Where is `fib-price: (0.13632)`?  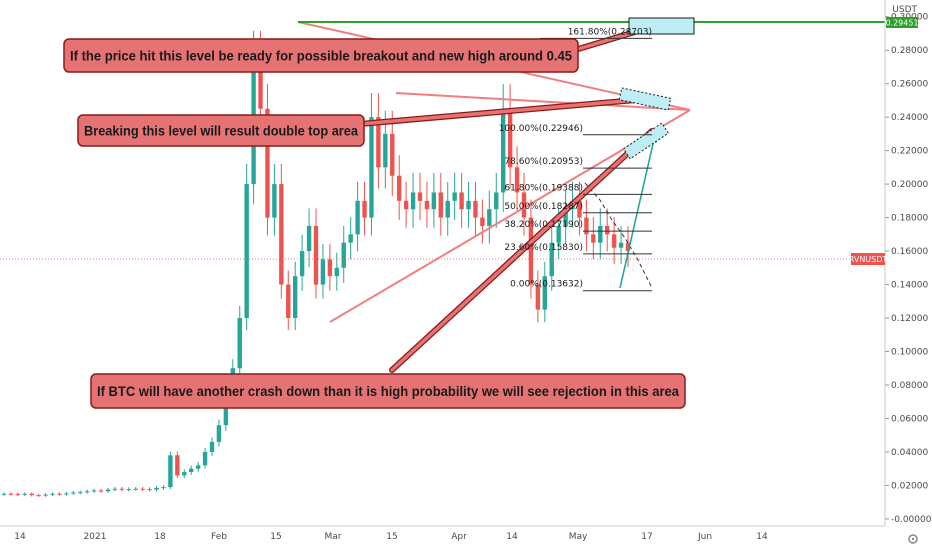
fib-price: (0.13632) is located at coordinates (561, 285).